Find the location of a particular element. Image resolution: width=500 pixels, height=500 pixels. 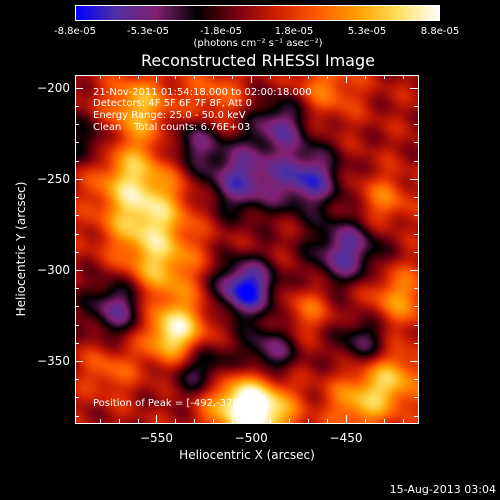

footer-date: 15-Aug-2013 03:04 is located at coordinates (442, 489).